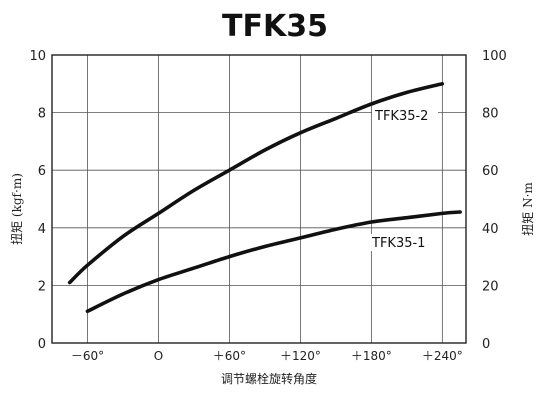  I want to click on x-tick-label: －60°, so click(87, 356).